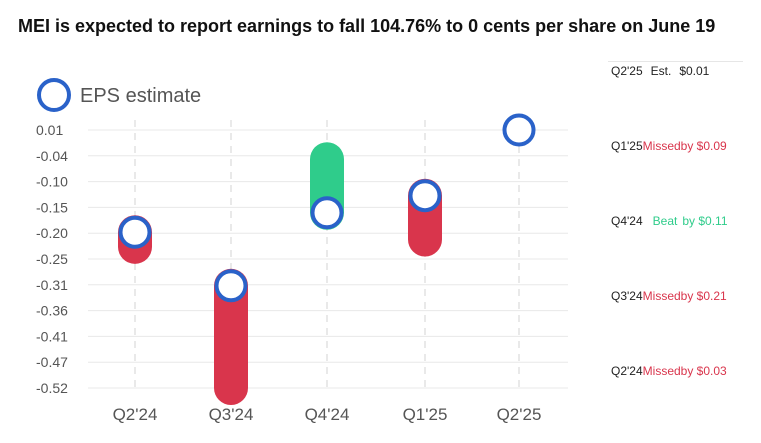 Image resolution: width=761 pixels, height=443 pixels. I want to click on earnings-row: Q1'25Missedby $0.09, so click(669, 146).